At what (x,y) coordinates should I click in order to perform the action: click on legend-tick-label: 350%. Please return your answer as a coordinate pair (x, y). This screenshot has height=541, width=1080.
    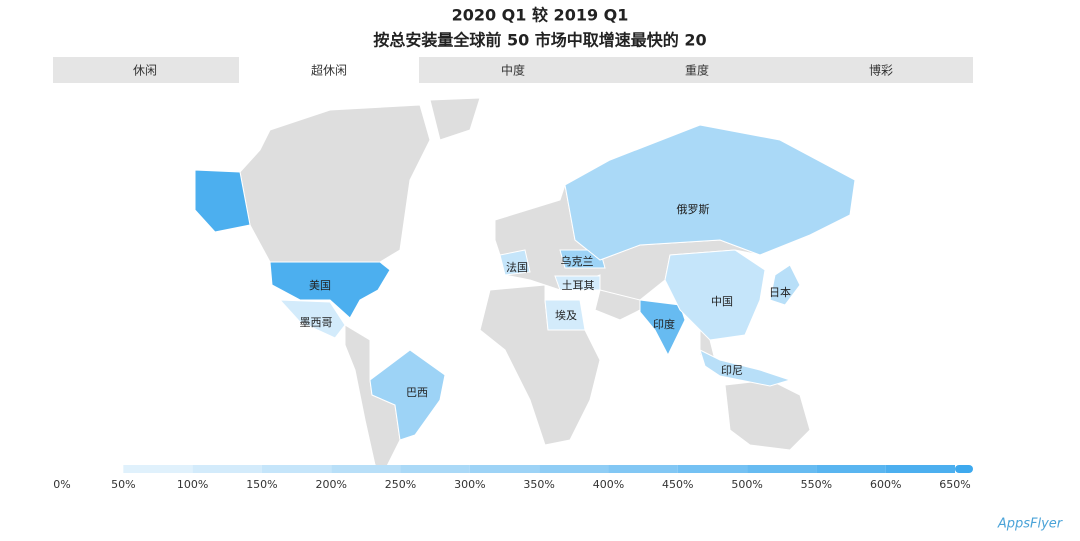
    Looking at the image, I should click on (538, 484).